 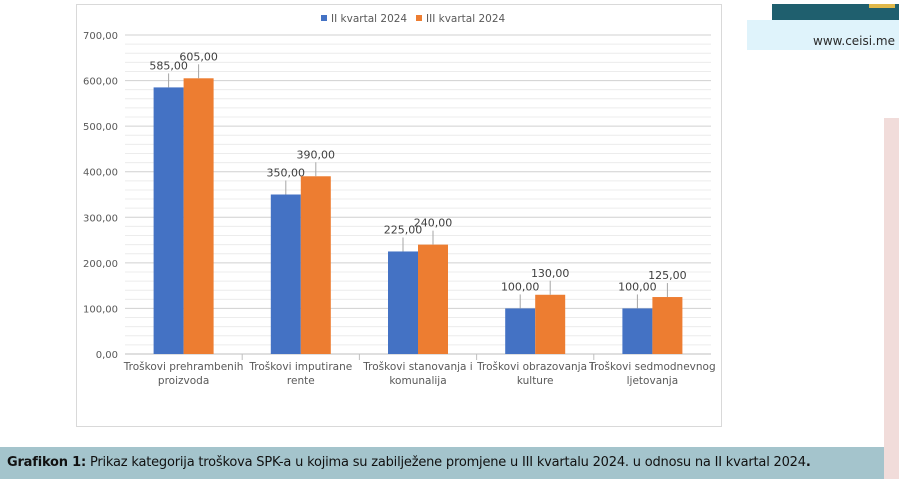 What do you see at coordinates (47, 462) in the screenshot?
I see `caption-label: Grafikon 1:` at bounding box center [47, 462].